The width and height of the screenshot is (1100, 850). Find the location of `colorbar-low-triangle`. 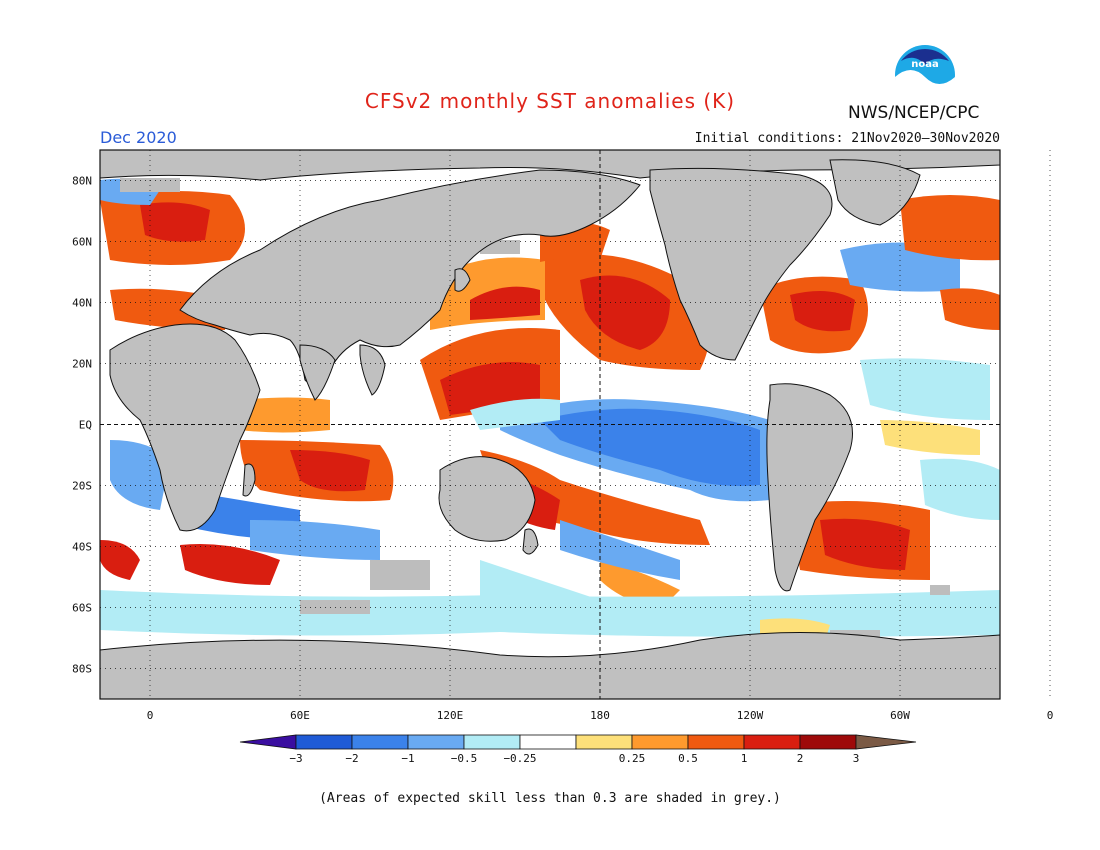

colorbar-low-triangle is located at coordinates (268, 742).